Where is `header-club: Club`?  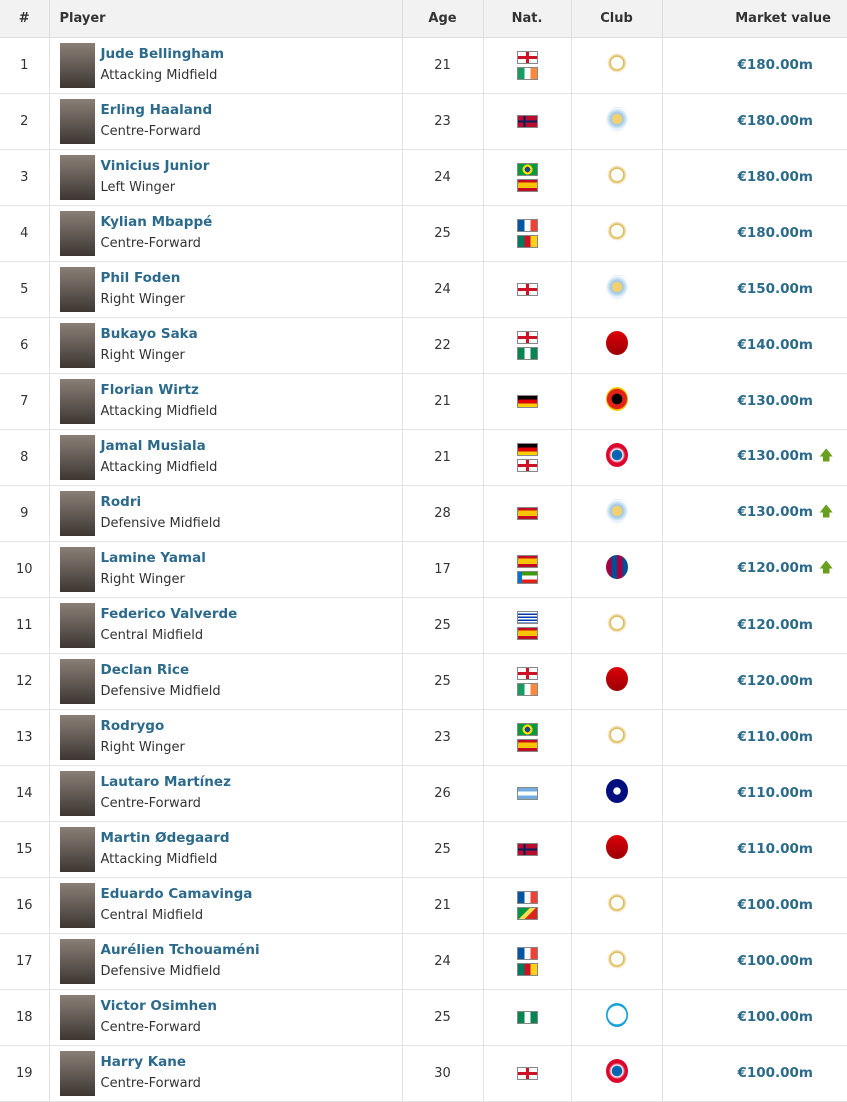
header-club: Club is located at coordinates (617, 19).